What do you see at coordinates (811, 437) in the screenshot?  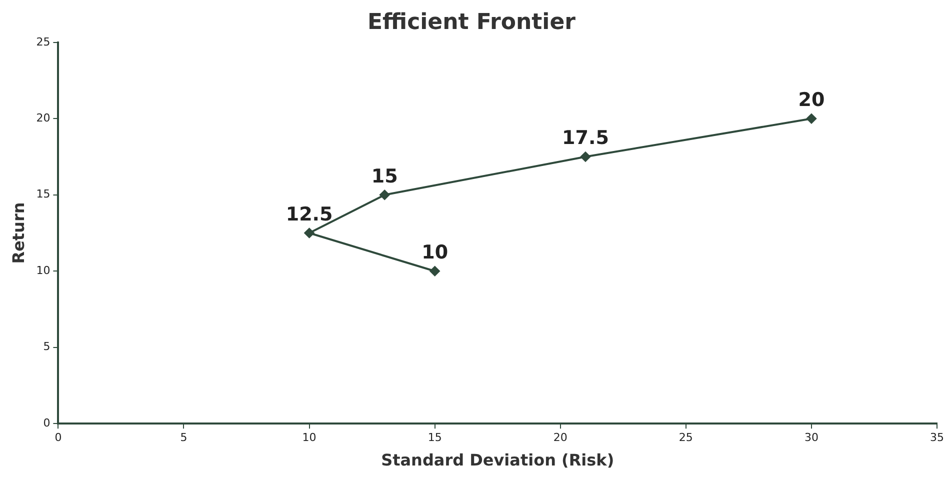 I see `x-tick-label: 30` at bounding box center [811, 437].